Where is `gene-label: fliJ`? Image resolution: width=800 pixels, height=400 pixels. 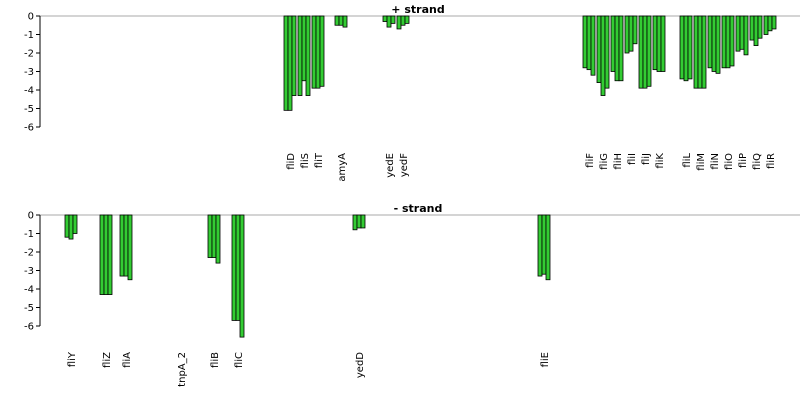
gene-label: fliJ is located at coordinates (646, 159).